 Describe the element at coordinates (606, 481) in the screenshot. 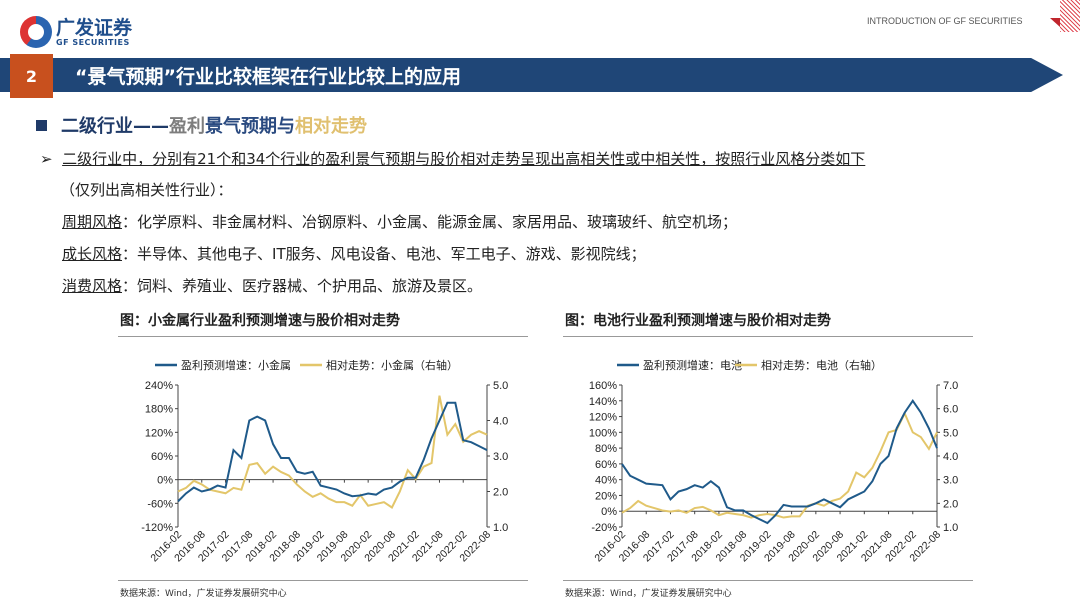

I see `left-tick-label: 40%` at that location.